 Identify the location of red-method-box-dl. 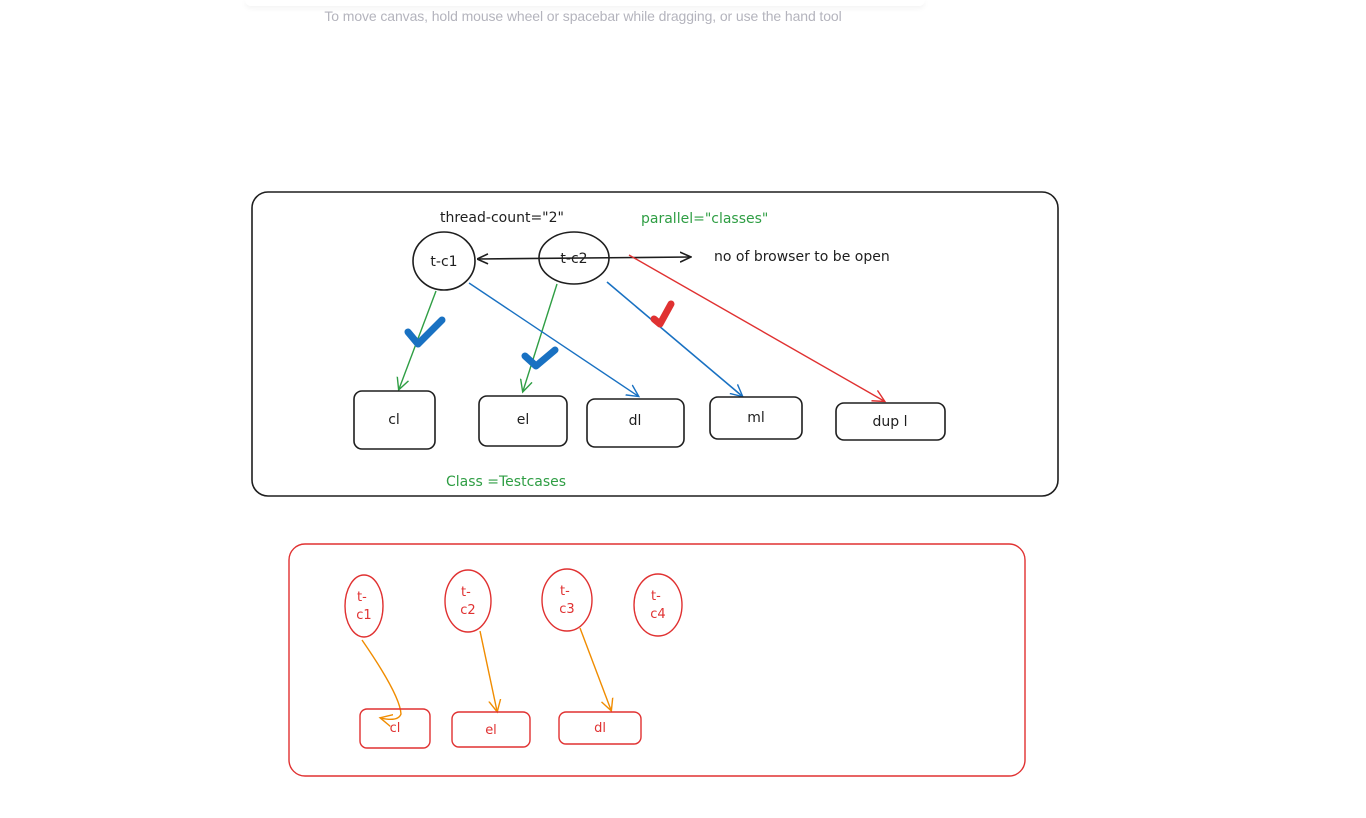
(600, 728).